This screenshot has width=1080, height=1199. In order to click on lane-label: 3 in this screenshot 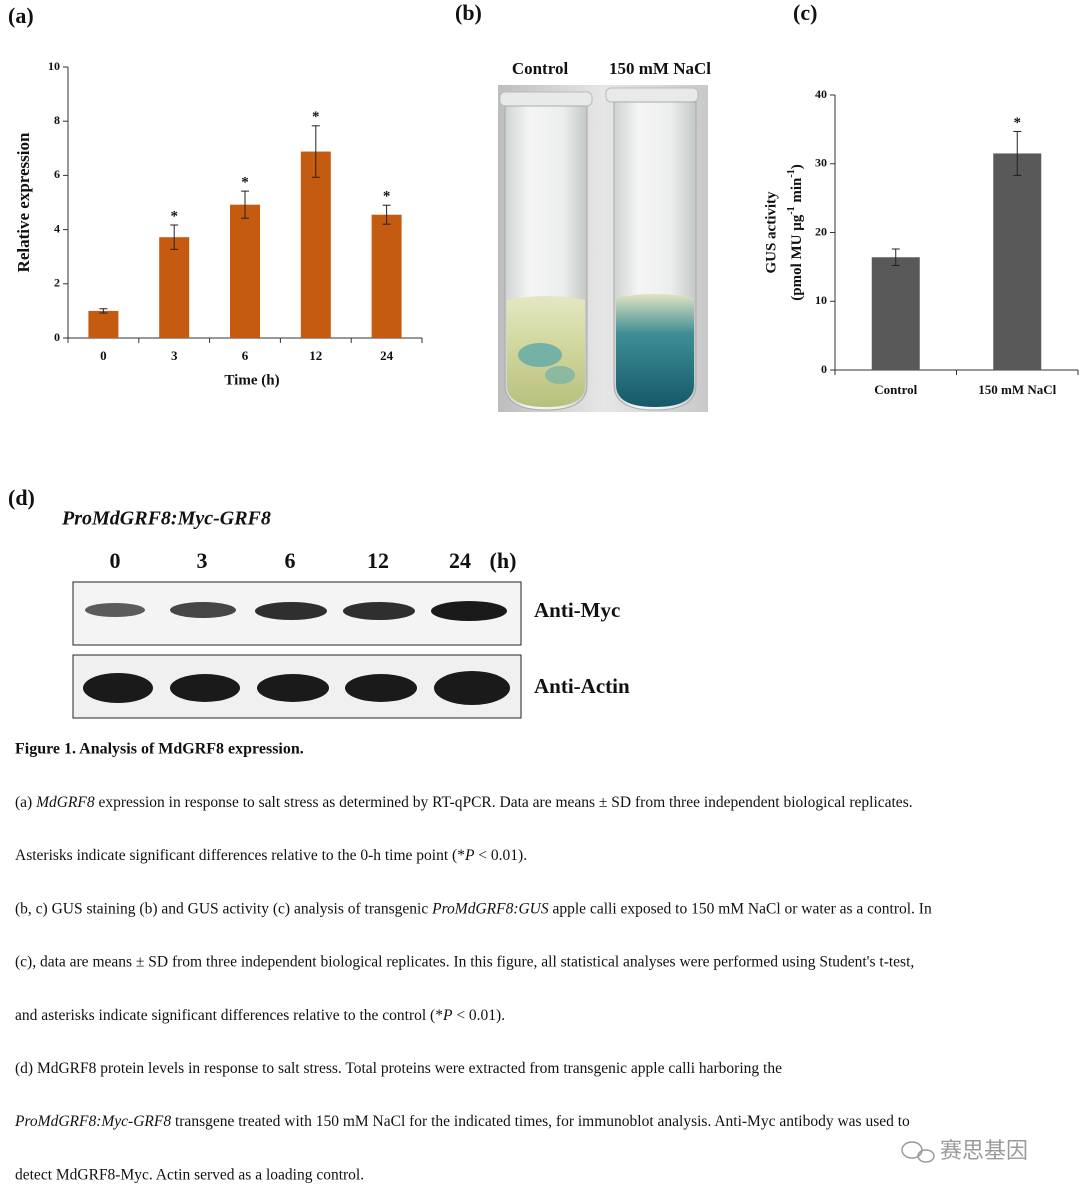, I will do `click(202, 560)`.